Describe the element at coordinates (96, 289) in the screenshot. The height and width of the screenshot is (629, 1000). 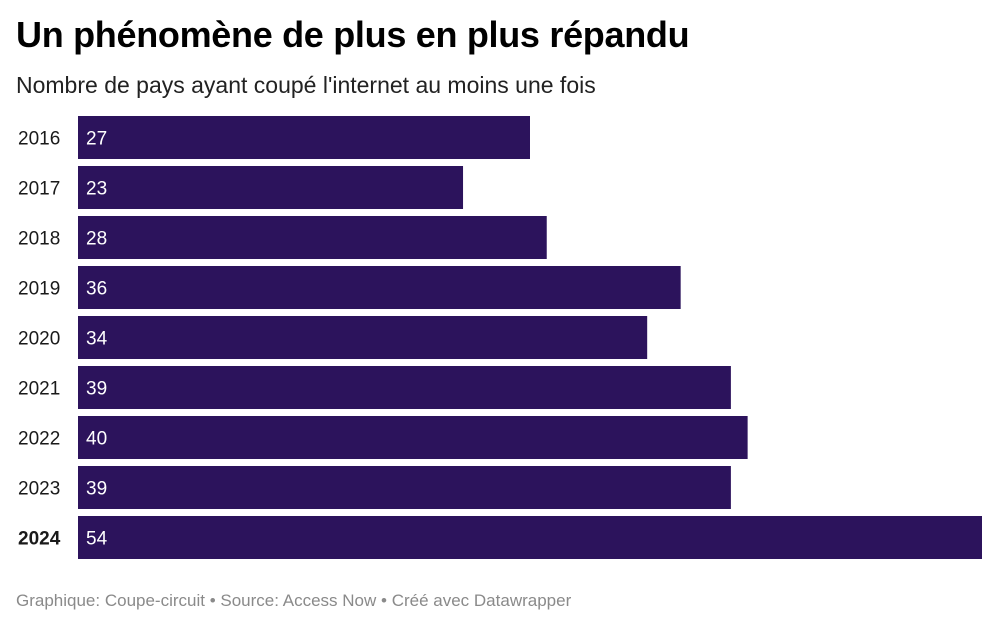
I see `value-label: 36` at that location.